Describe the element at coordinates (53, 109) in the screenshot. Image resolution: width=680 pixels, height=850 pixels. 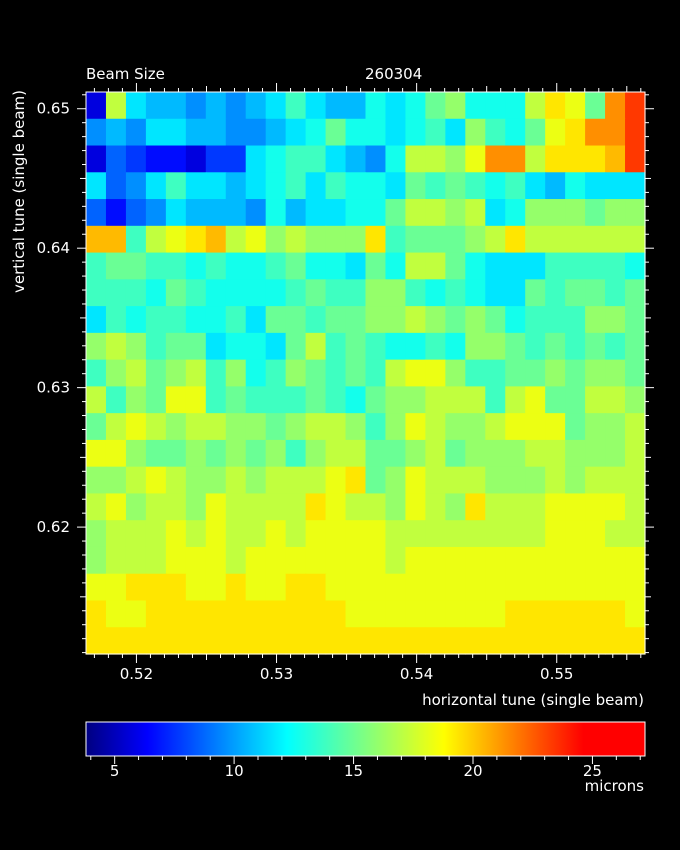
I see `y-tick-label: 0.65` at that location.